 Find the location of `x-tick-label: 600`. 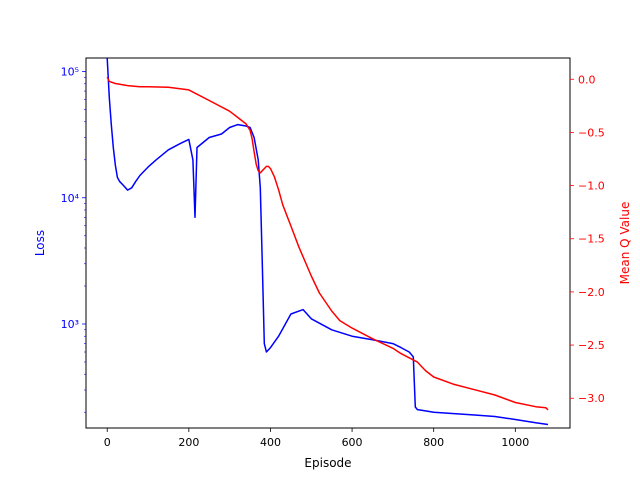

x-tick-label: 600 is located at coordinates (352, 442).